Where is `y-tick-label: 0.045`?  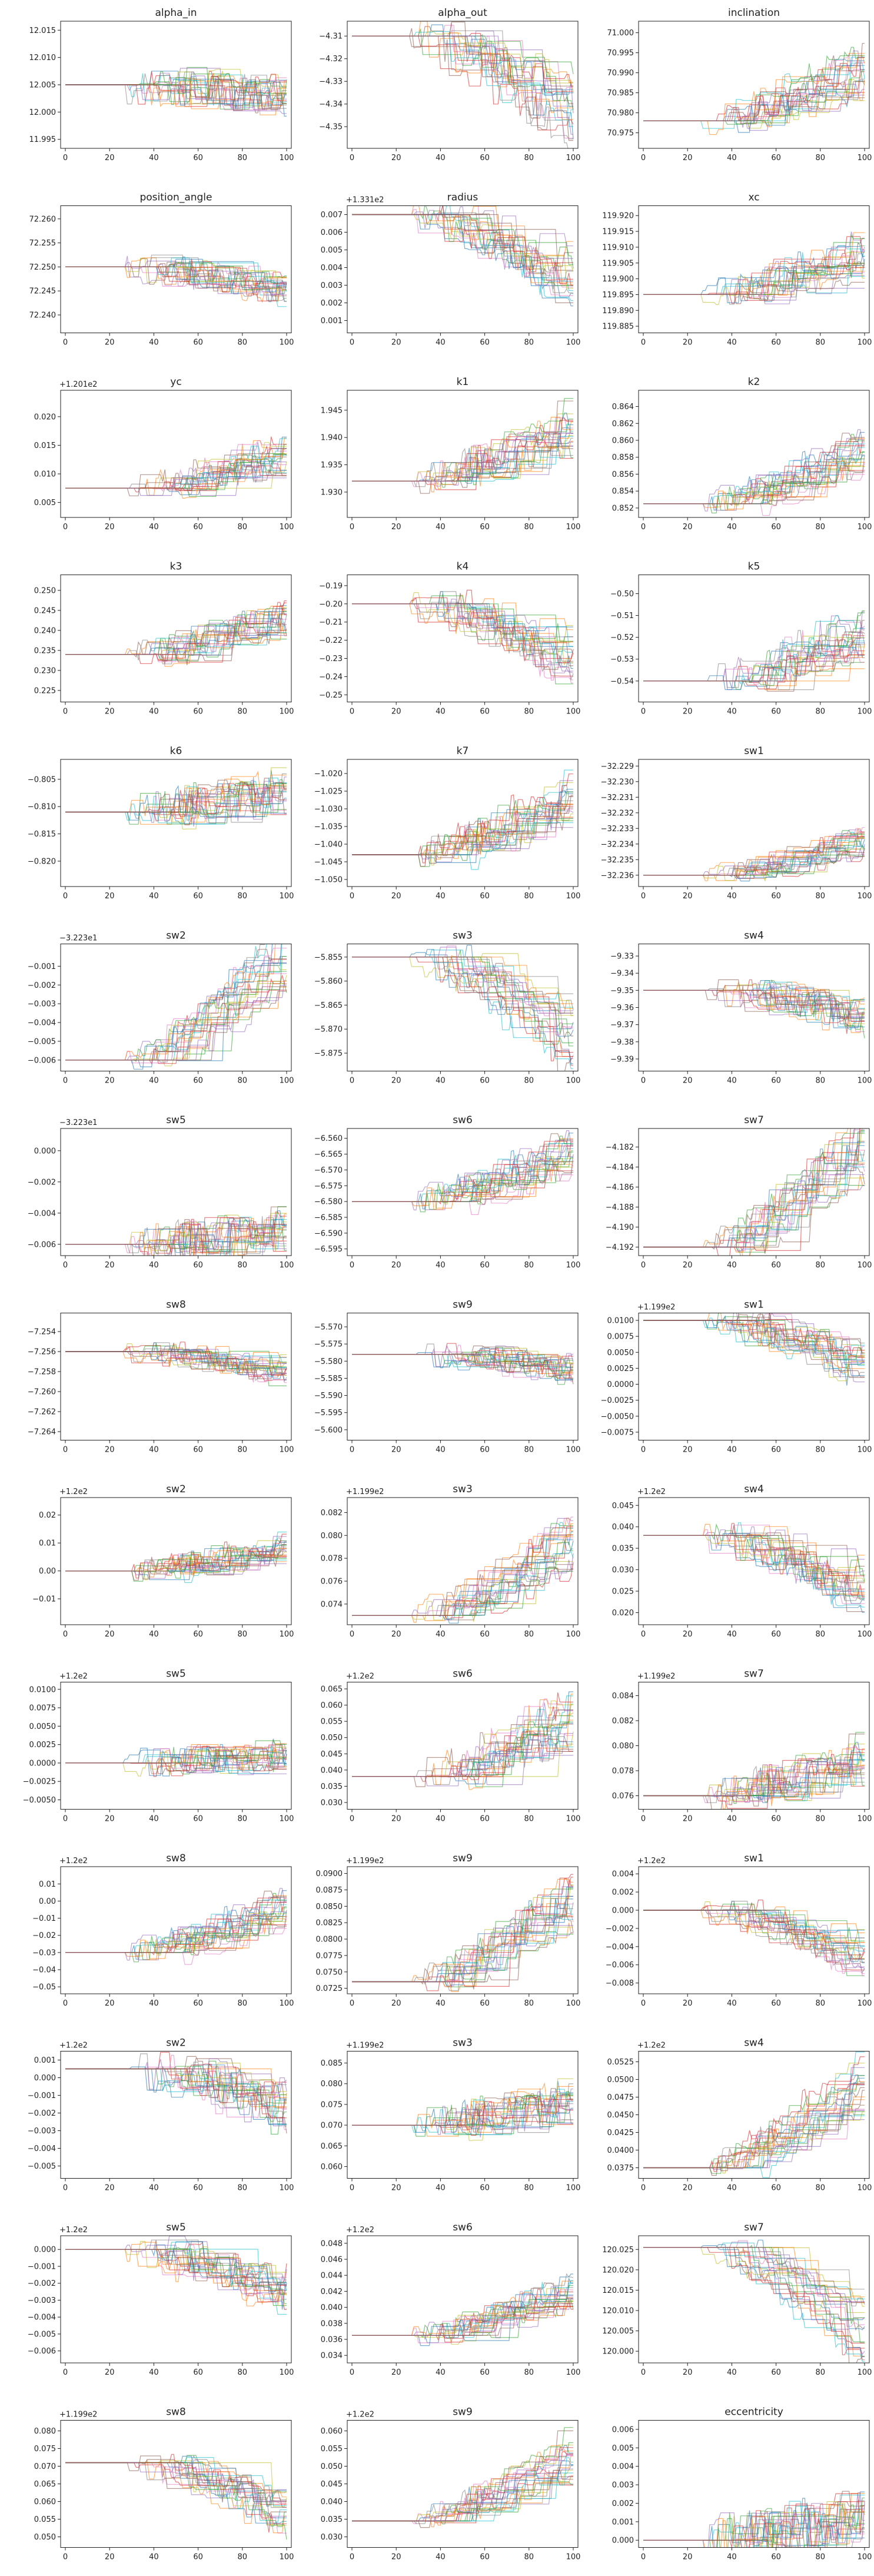
y-tick-label: 0.045 is located at coordinates (332, 2484).